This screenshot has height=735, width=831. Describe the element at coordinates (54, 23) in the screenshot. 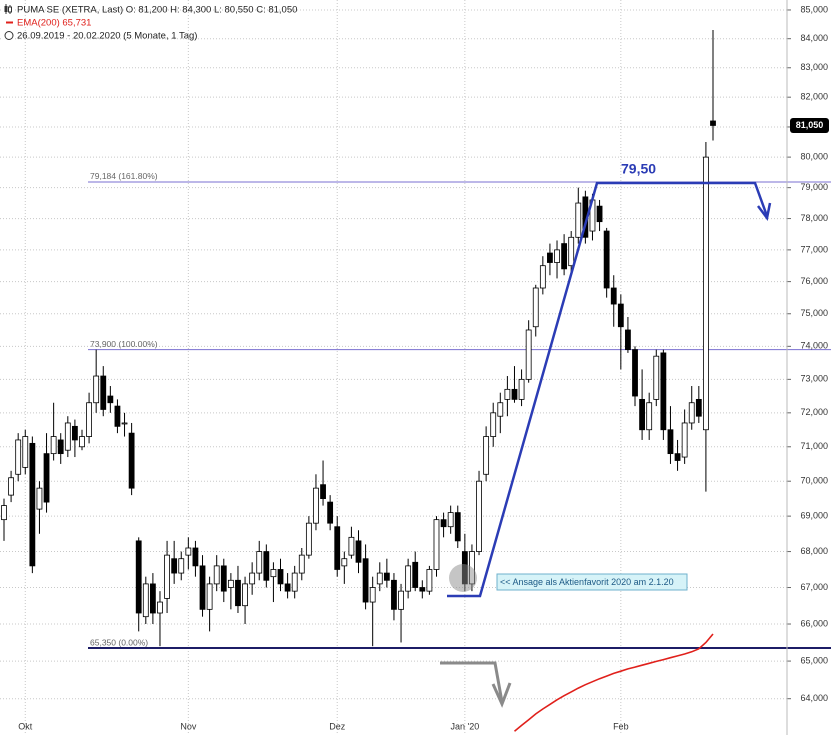

I see `legend-entry: EMA(200) 65,731` at that location.